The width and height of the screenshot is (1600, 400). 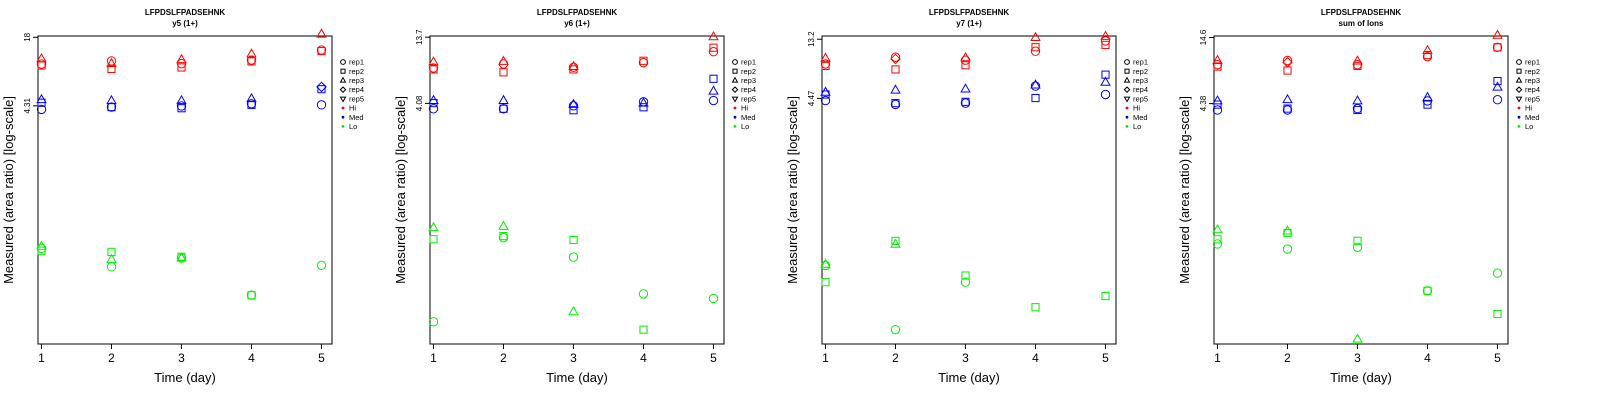 I want to click on point-lo-rep1-day3, so click(x=965, y=282).